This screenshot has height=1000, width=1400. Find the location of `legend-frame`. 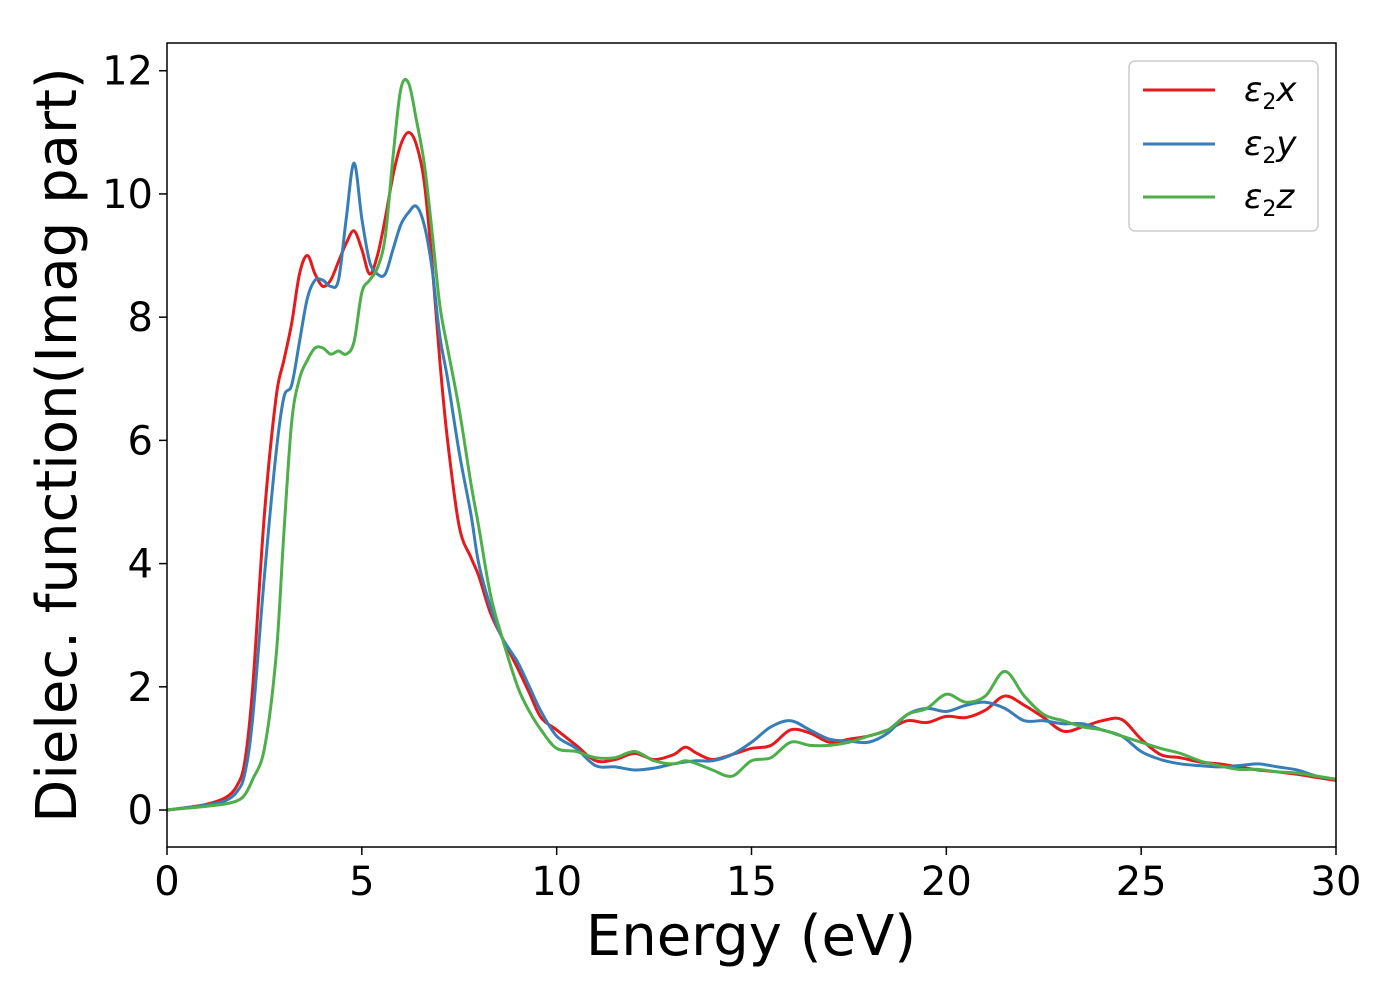

legend-frame is located at coordinates (1223, 146).